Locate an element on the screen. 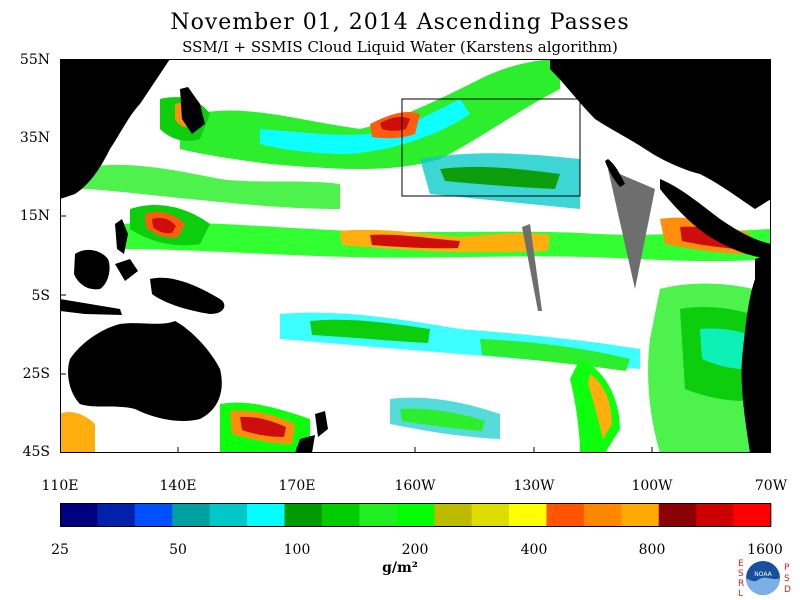  colorbar-tick-800: 800 is located at coordinates (652, 550).